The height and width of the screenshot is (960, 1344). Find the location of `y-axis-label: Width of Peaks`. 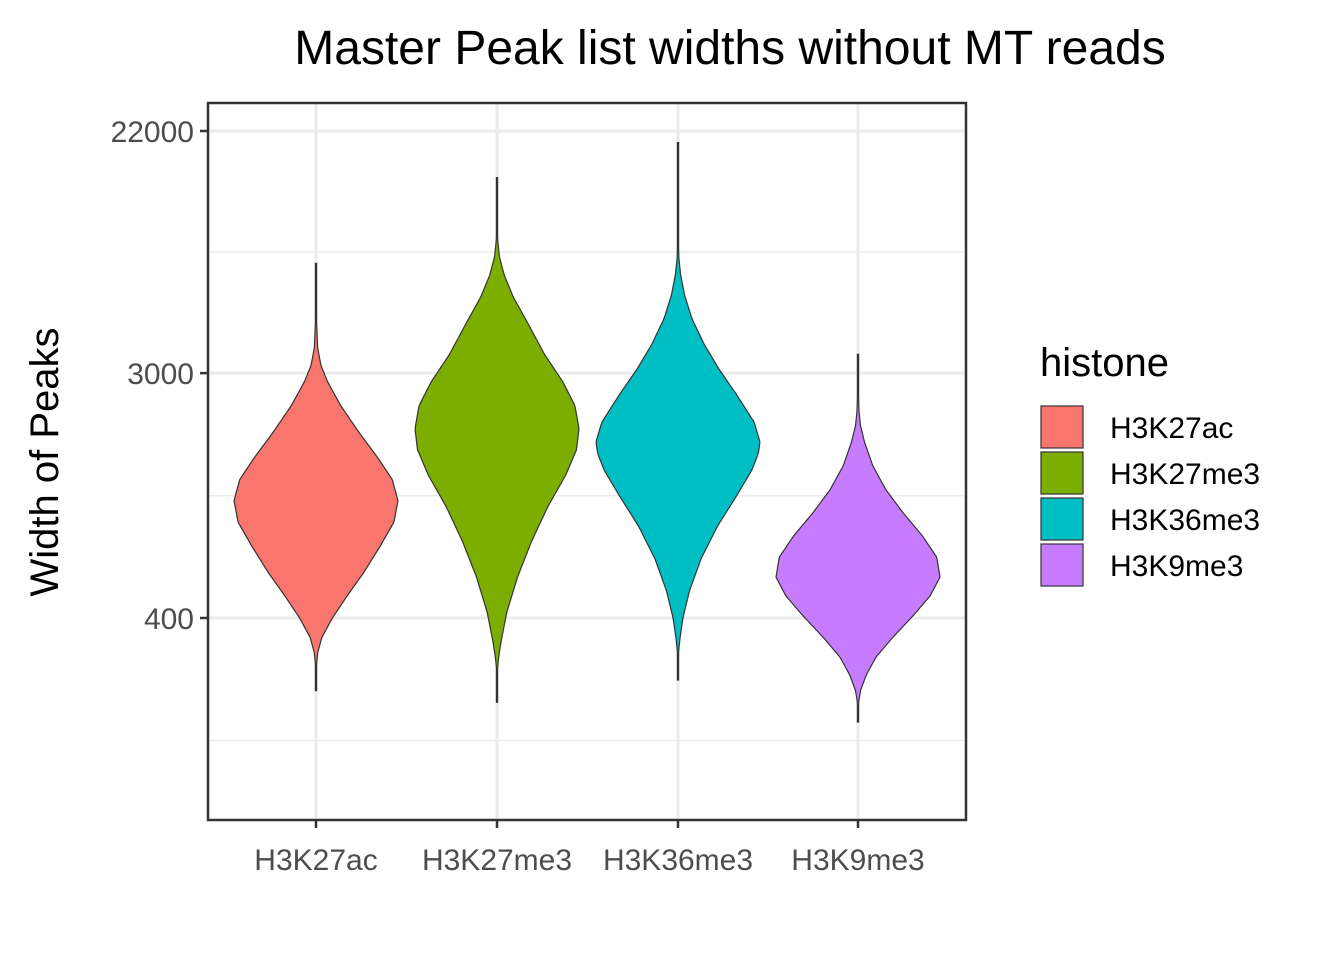

y-axis-label: Width of Peaks is located at coordinates (45, 461).